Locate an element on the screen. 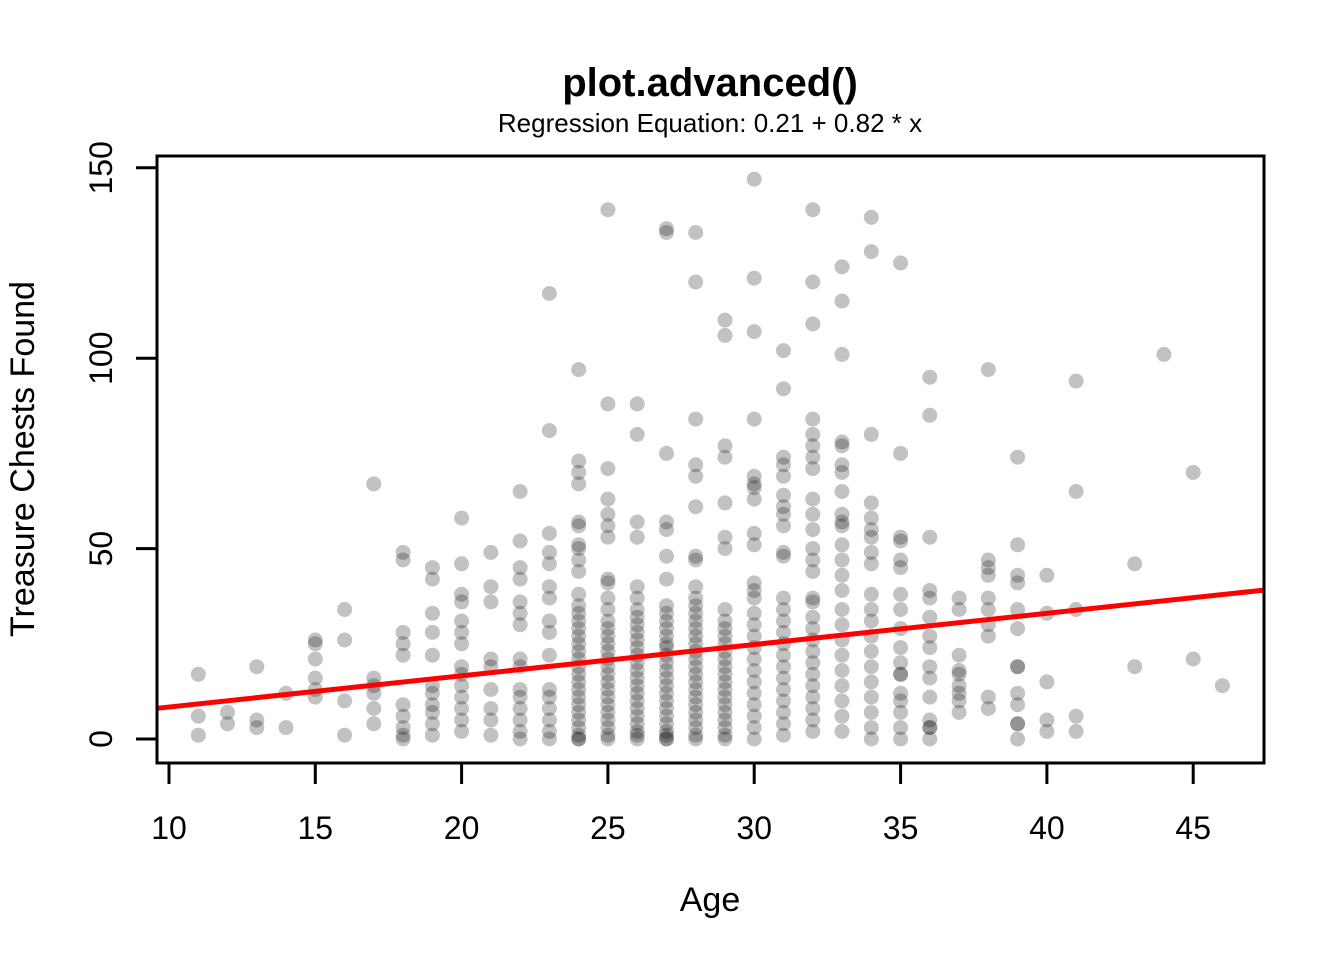  x-axis-title: Age is located at coordinates (710, 900).